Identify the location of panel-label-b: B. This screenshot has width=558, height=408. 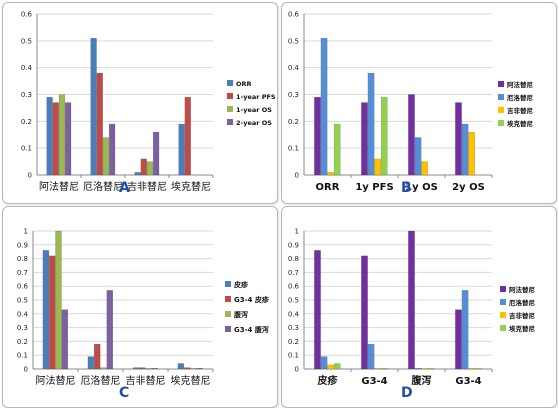
(406, 188).